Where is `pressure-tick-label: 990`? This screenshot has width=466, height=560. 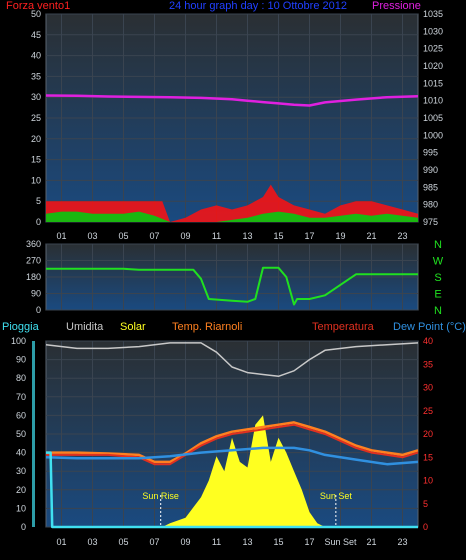 pressure-tick-label: 990 is located at coordinates (430, 170).